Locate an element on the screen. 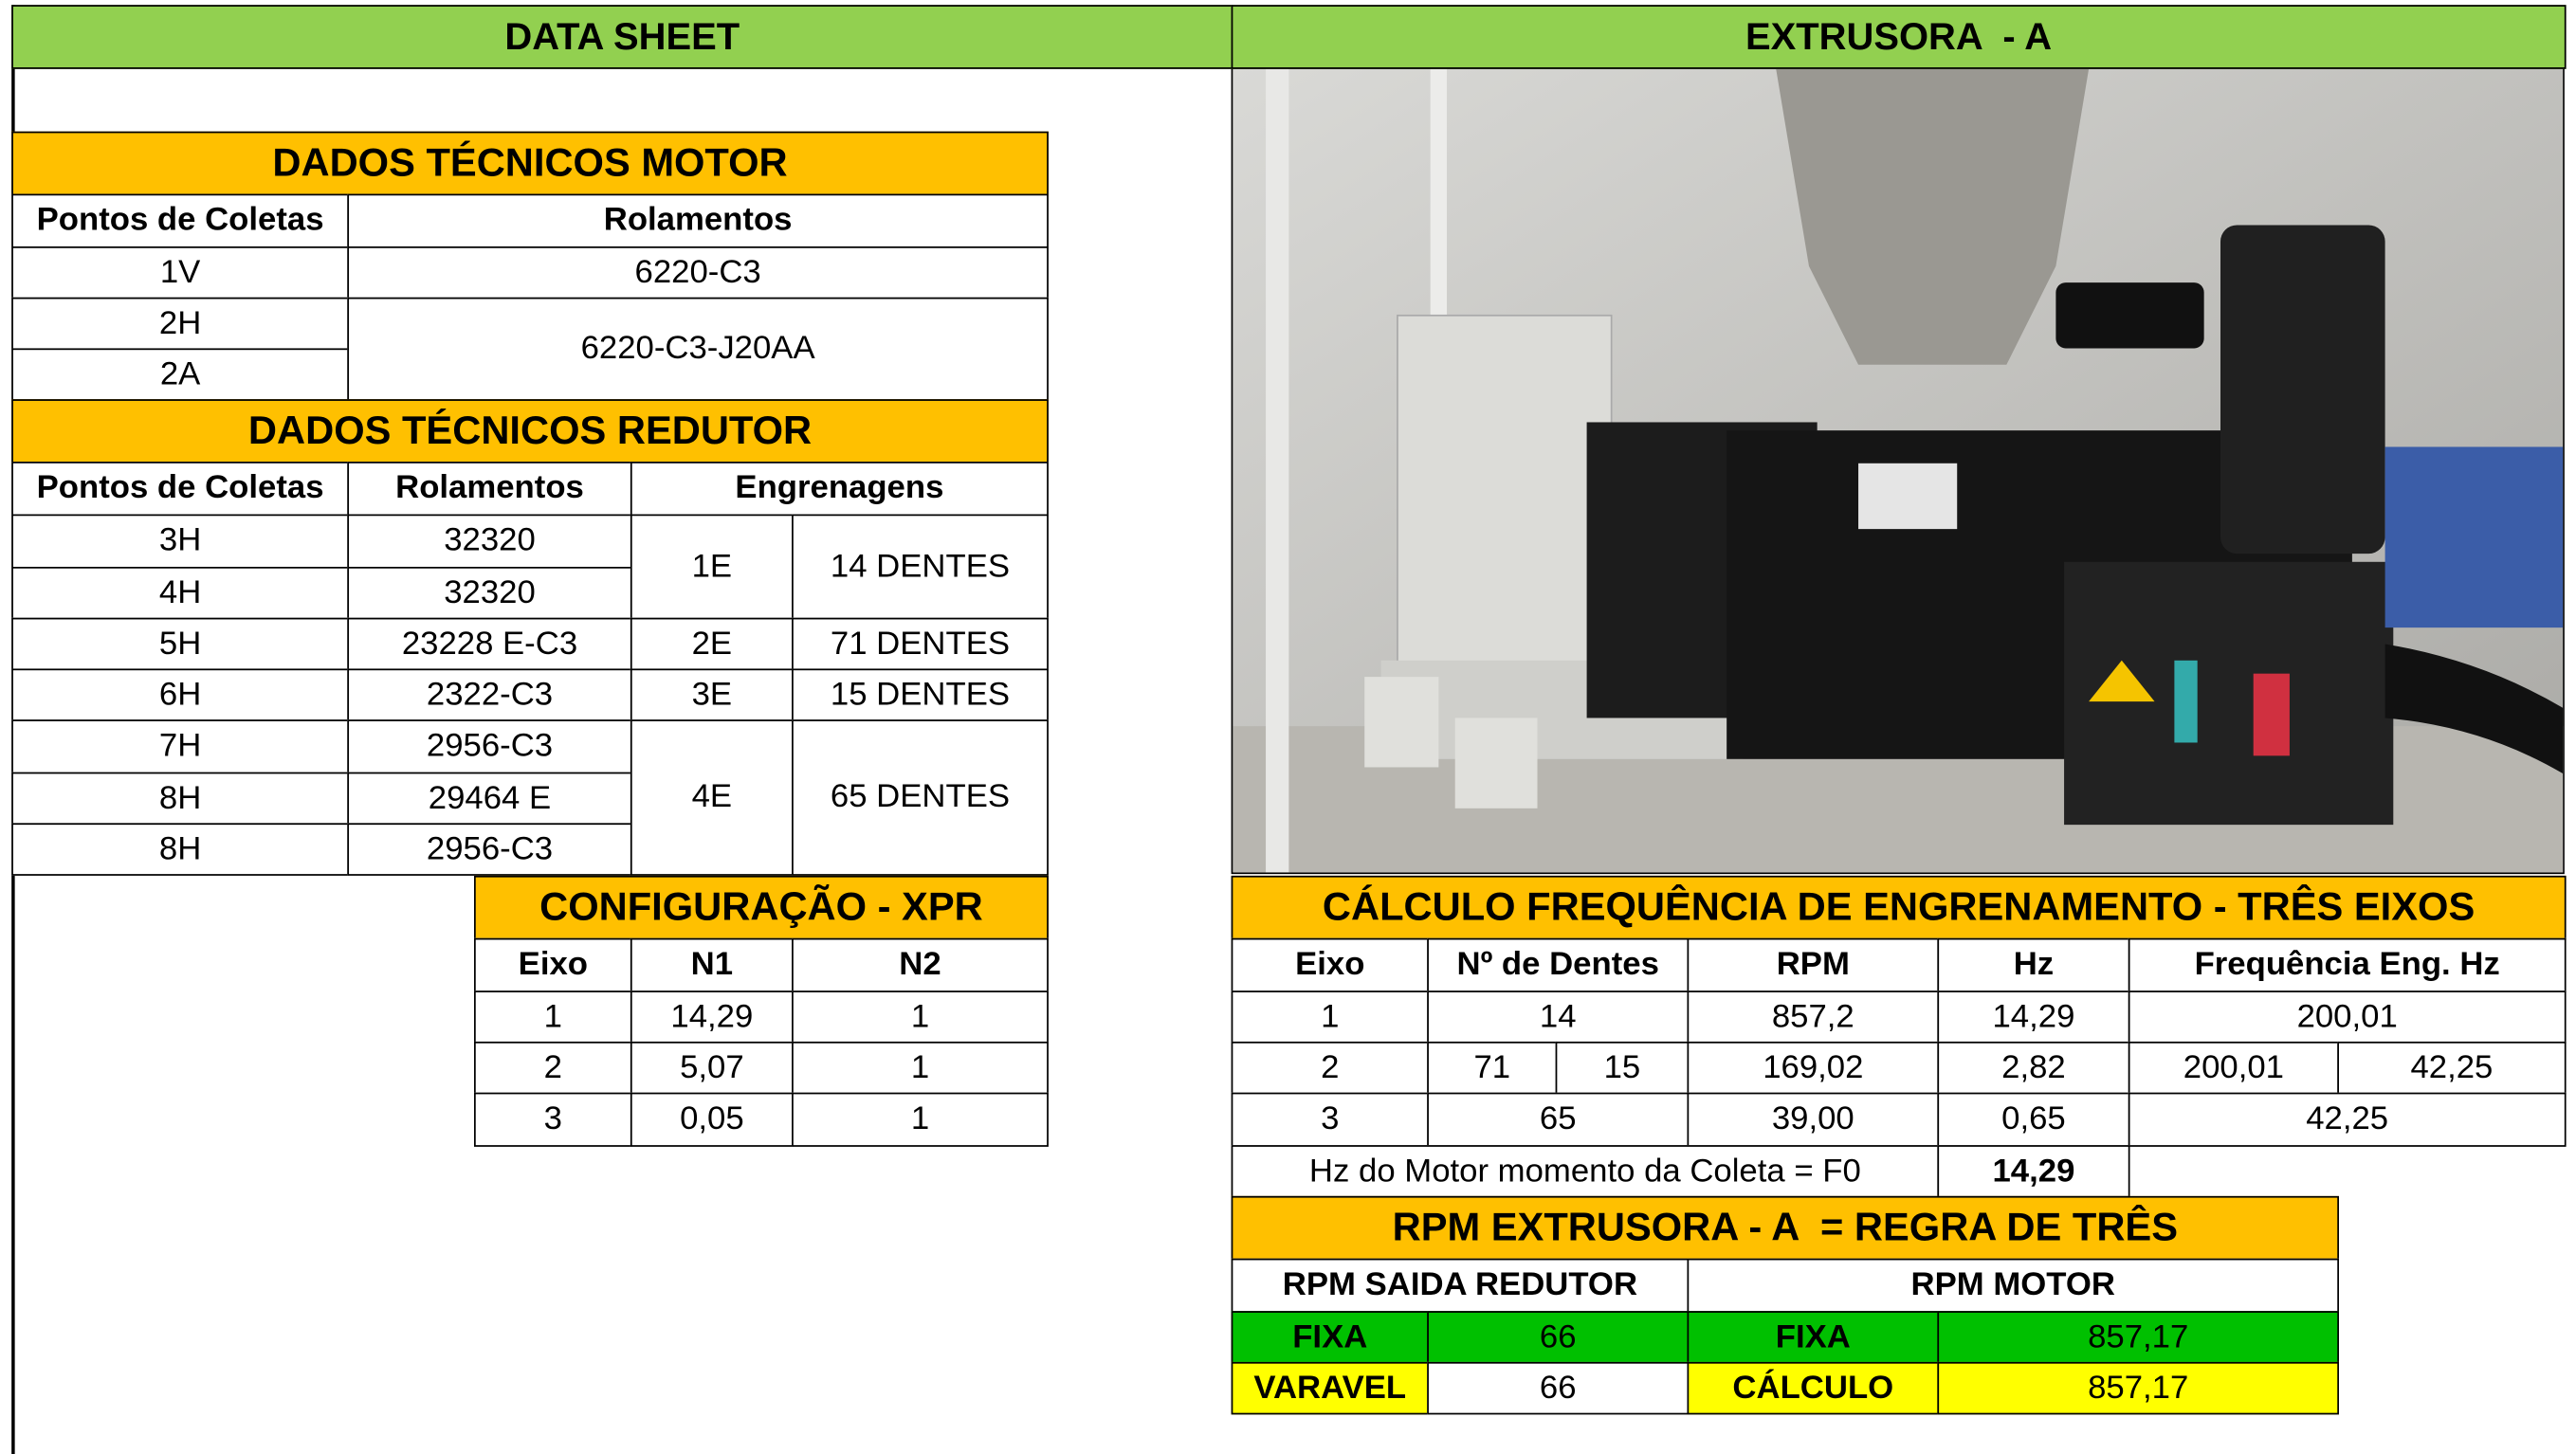 The height and width of the screenshot is (1454, 2576). table-cell: 169,02 is located at coordinates (1813, 1068).